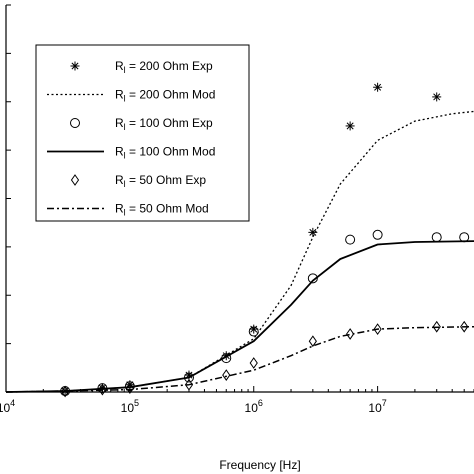  Describe the element at coordinates (164, 67) in the screenshot. I see `legend-label: Rl = 200 Ohm Exp` at that location.